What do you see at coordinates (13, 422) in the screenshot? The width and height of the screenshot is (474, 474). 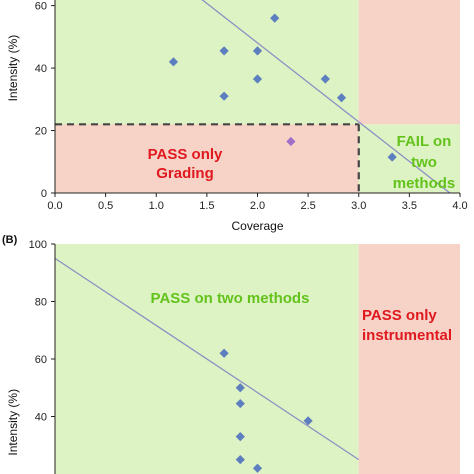 I see `y-axis-title-b: Intensity (%)` at bounding box center [13, 422].